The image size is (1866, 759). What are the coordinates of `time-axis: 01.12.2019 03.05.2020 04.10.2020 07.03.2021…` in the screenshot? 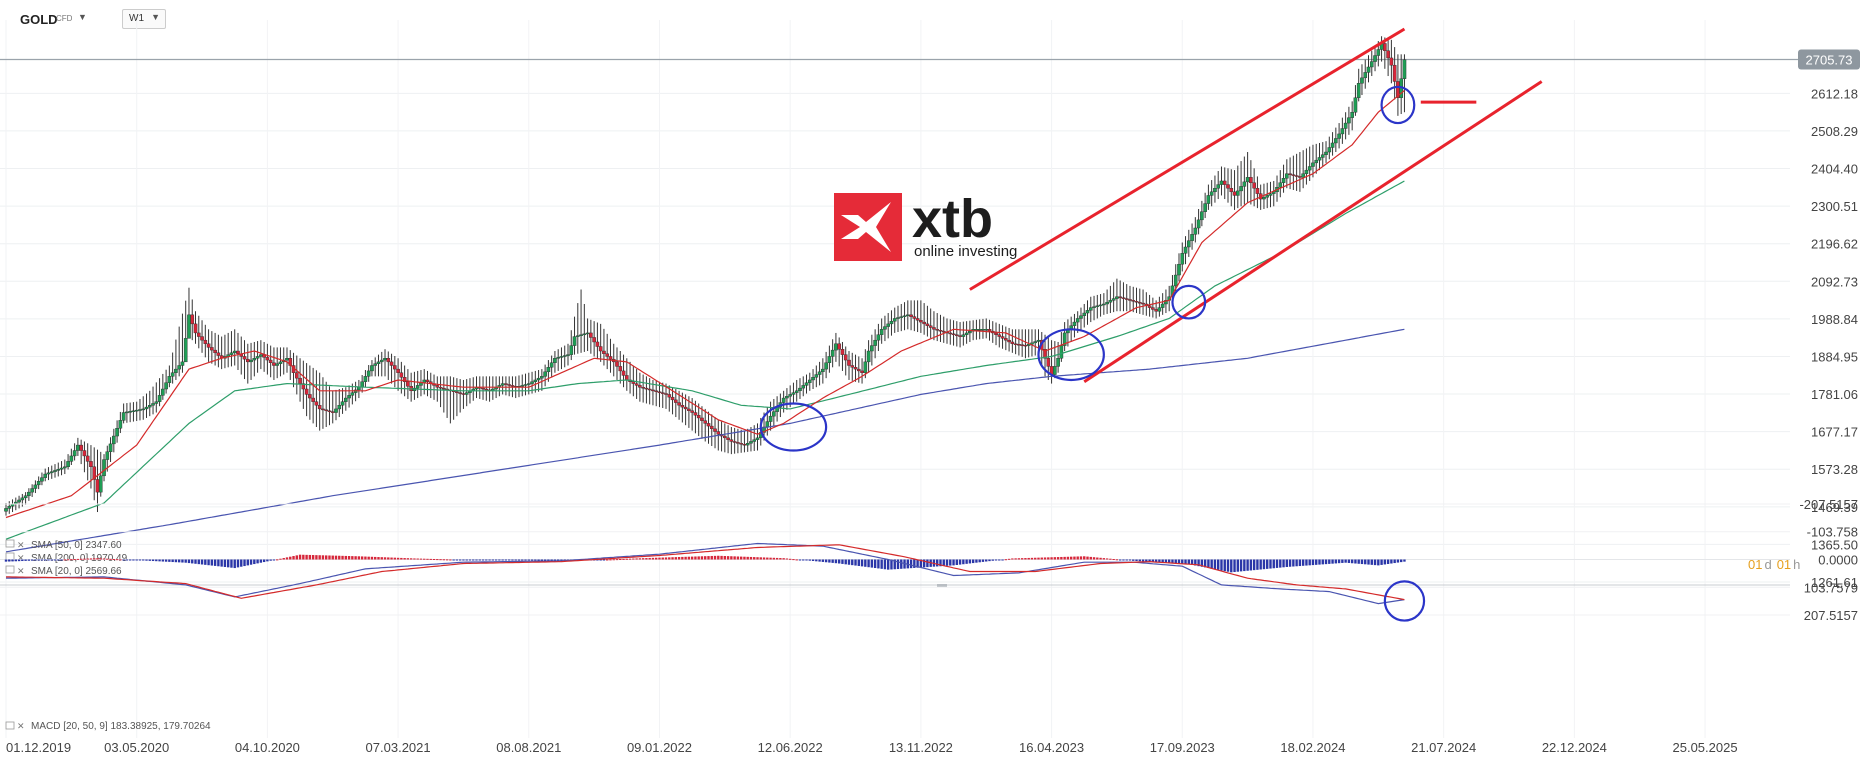 It's located at (872, 747).